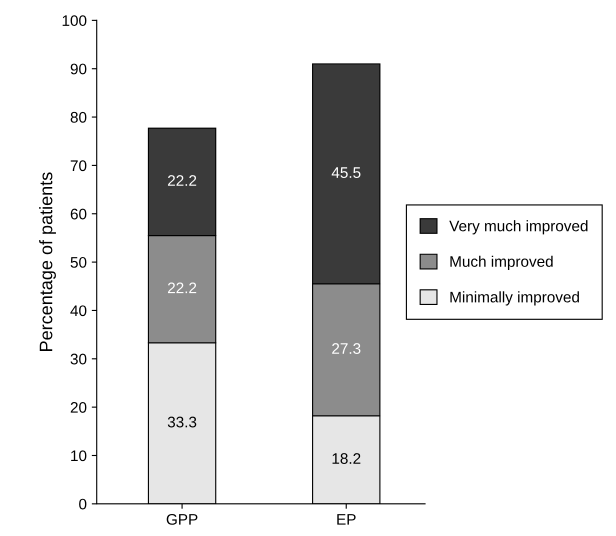  What do you see at coordinates (346, 348) in the screenshot?
I see `data-label: 27.3` at bounding box center [346, 348].